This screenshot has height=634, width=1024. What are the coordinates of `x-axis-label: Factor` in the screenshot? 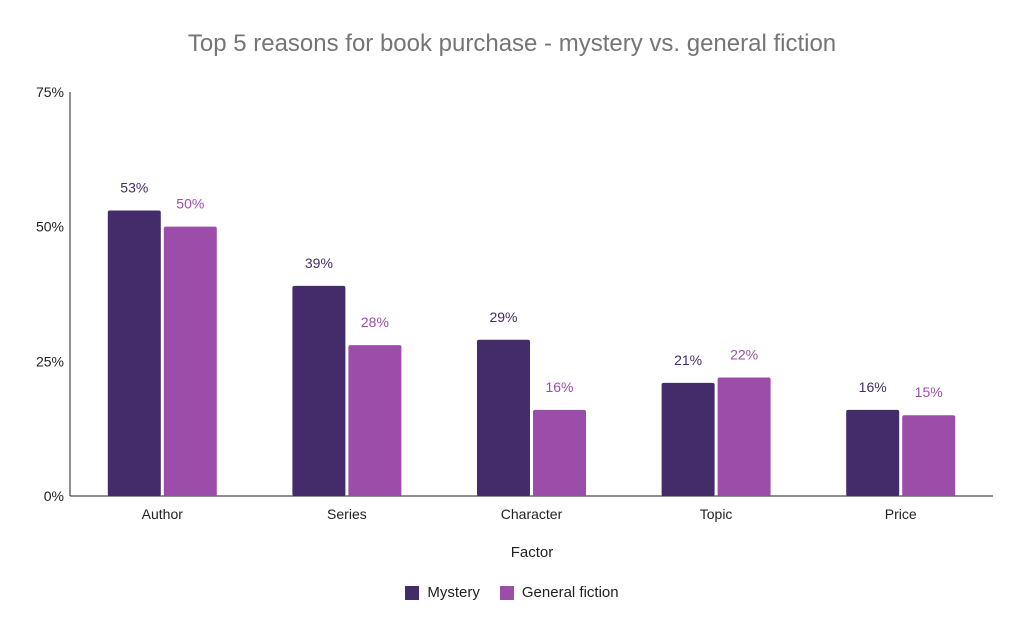 It's located at (532, 552).